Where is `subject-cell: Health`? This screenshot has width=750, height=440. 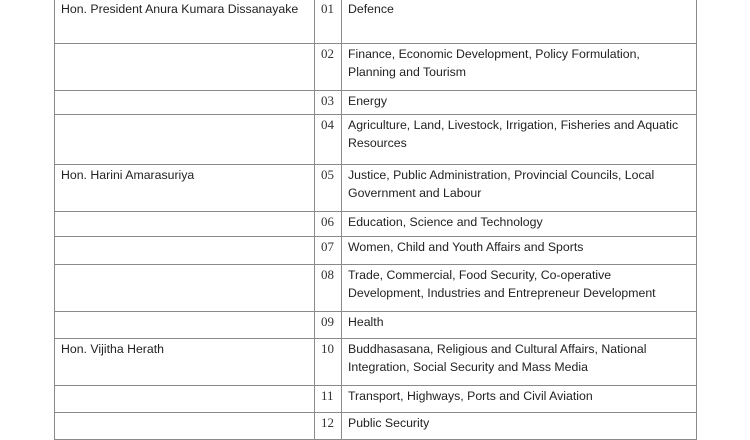
subject-cell: Health is located at coordinates (519, 325).